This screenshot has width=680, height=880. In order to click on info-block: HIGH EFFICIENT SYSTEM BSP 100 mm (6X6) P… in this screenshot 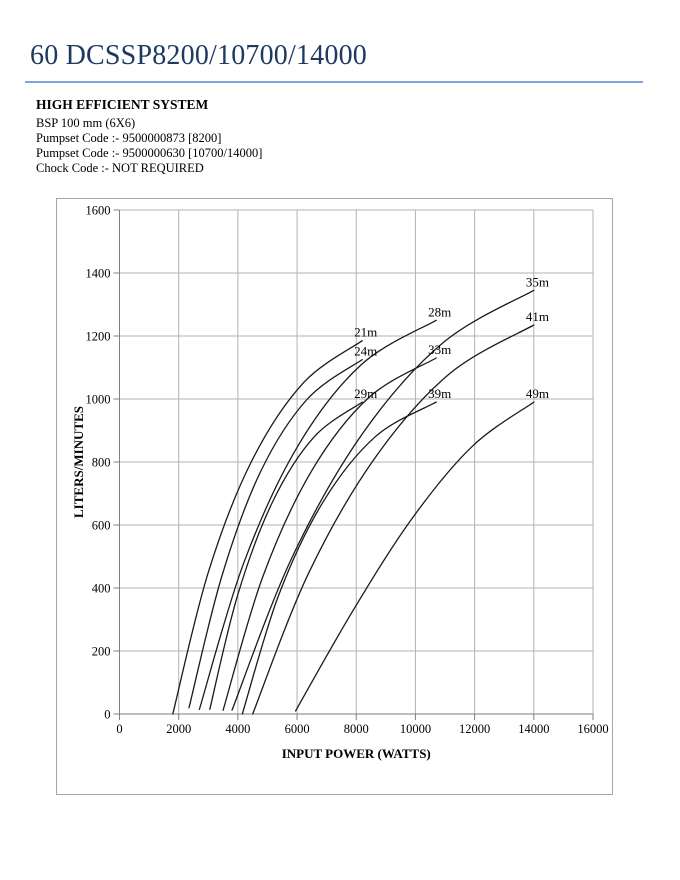, I will do `click(286, 136)`.